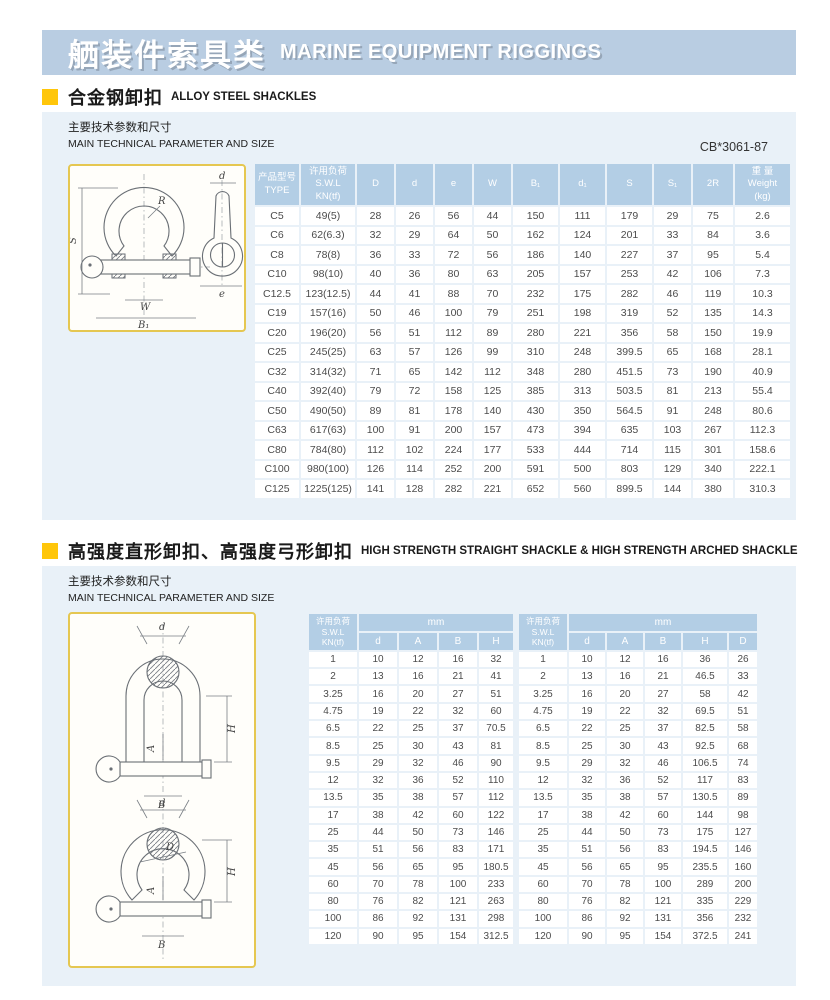 The width and height of the screenshot is (830, 1000). I want to click on table-cell: C50, so click(277, 411).